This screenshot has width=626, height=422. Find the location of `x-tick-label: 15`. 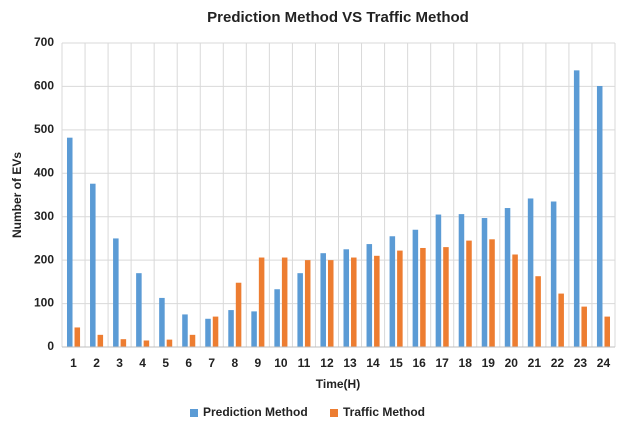

x-tick-label: 15 is located at coordinates (396, 363).